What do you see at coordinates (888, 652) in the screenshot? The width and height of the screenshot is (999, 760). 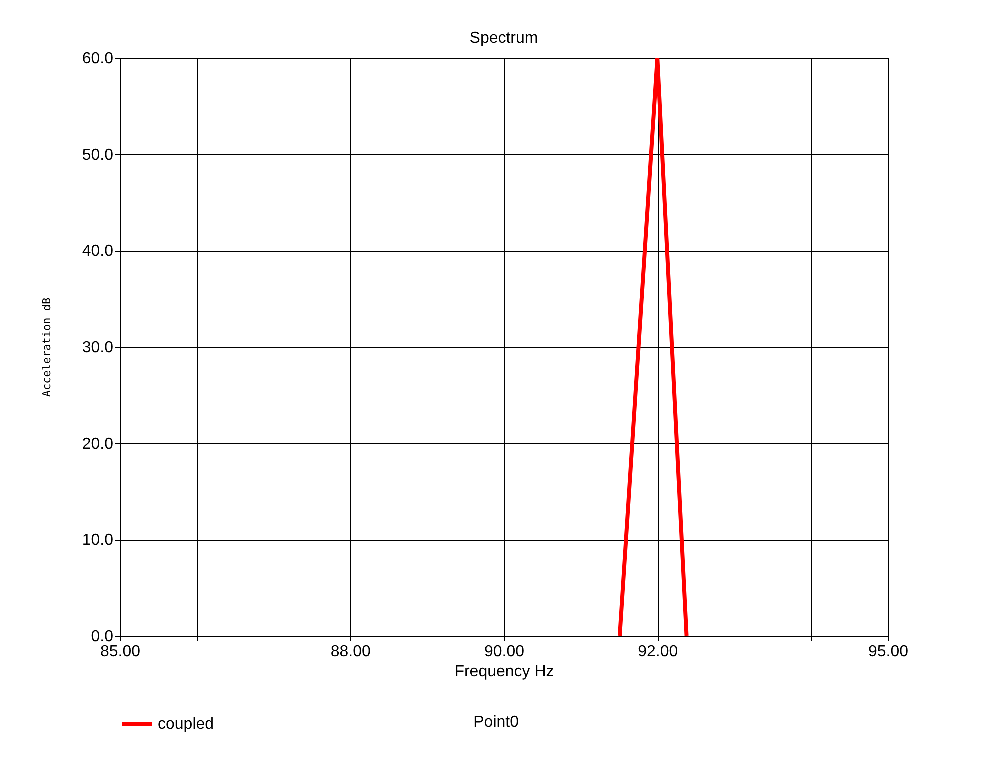 I see `x-tick-label: 95.00` at bounding box center [888, 652].